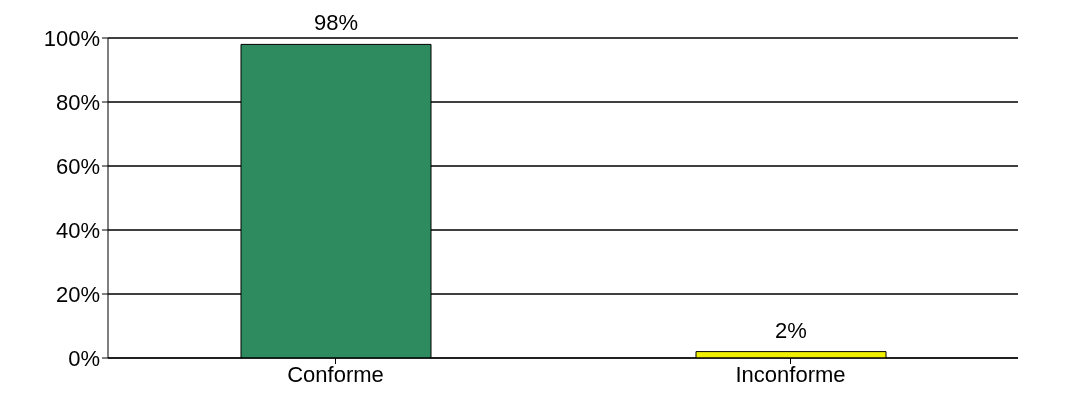 Image resolution: width=1090 pixels, height=414 pixels. Describe the element at coordinates (71, 38) in the screenshot. I see `y-tick-label: 100%` at that location.